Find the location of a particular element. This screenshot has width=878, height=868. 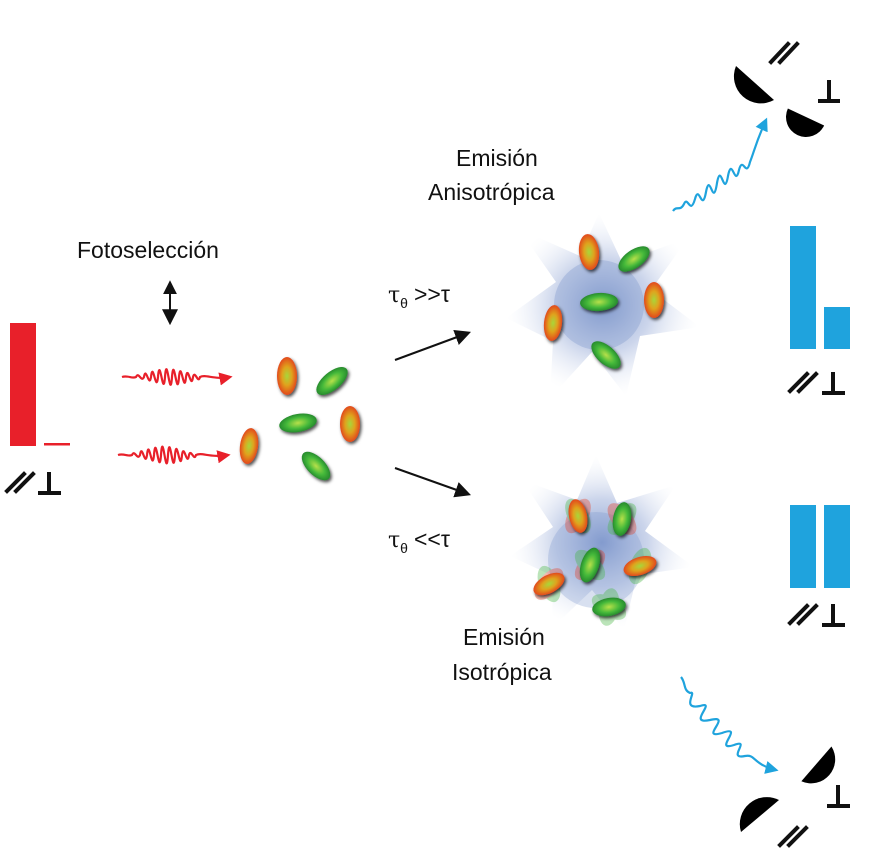

arrow-to-anisotropic is located at coordinates (433, 345).